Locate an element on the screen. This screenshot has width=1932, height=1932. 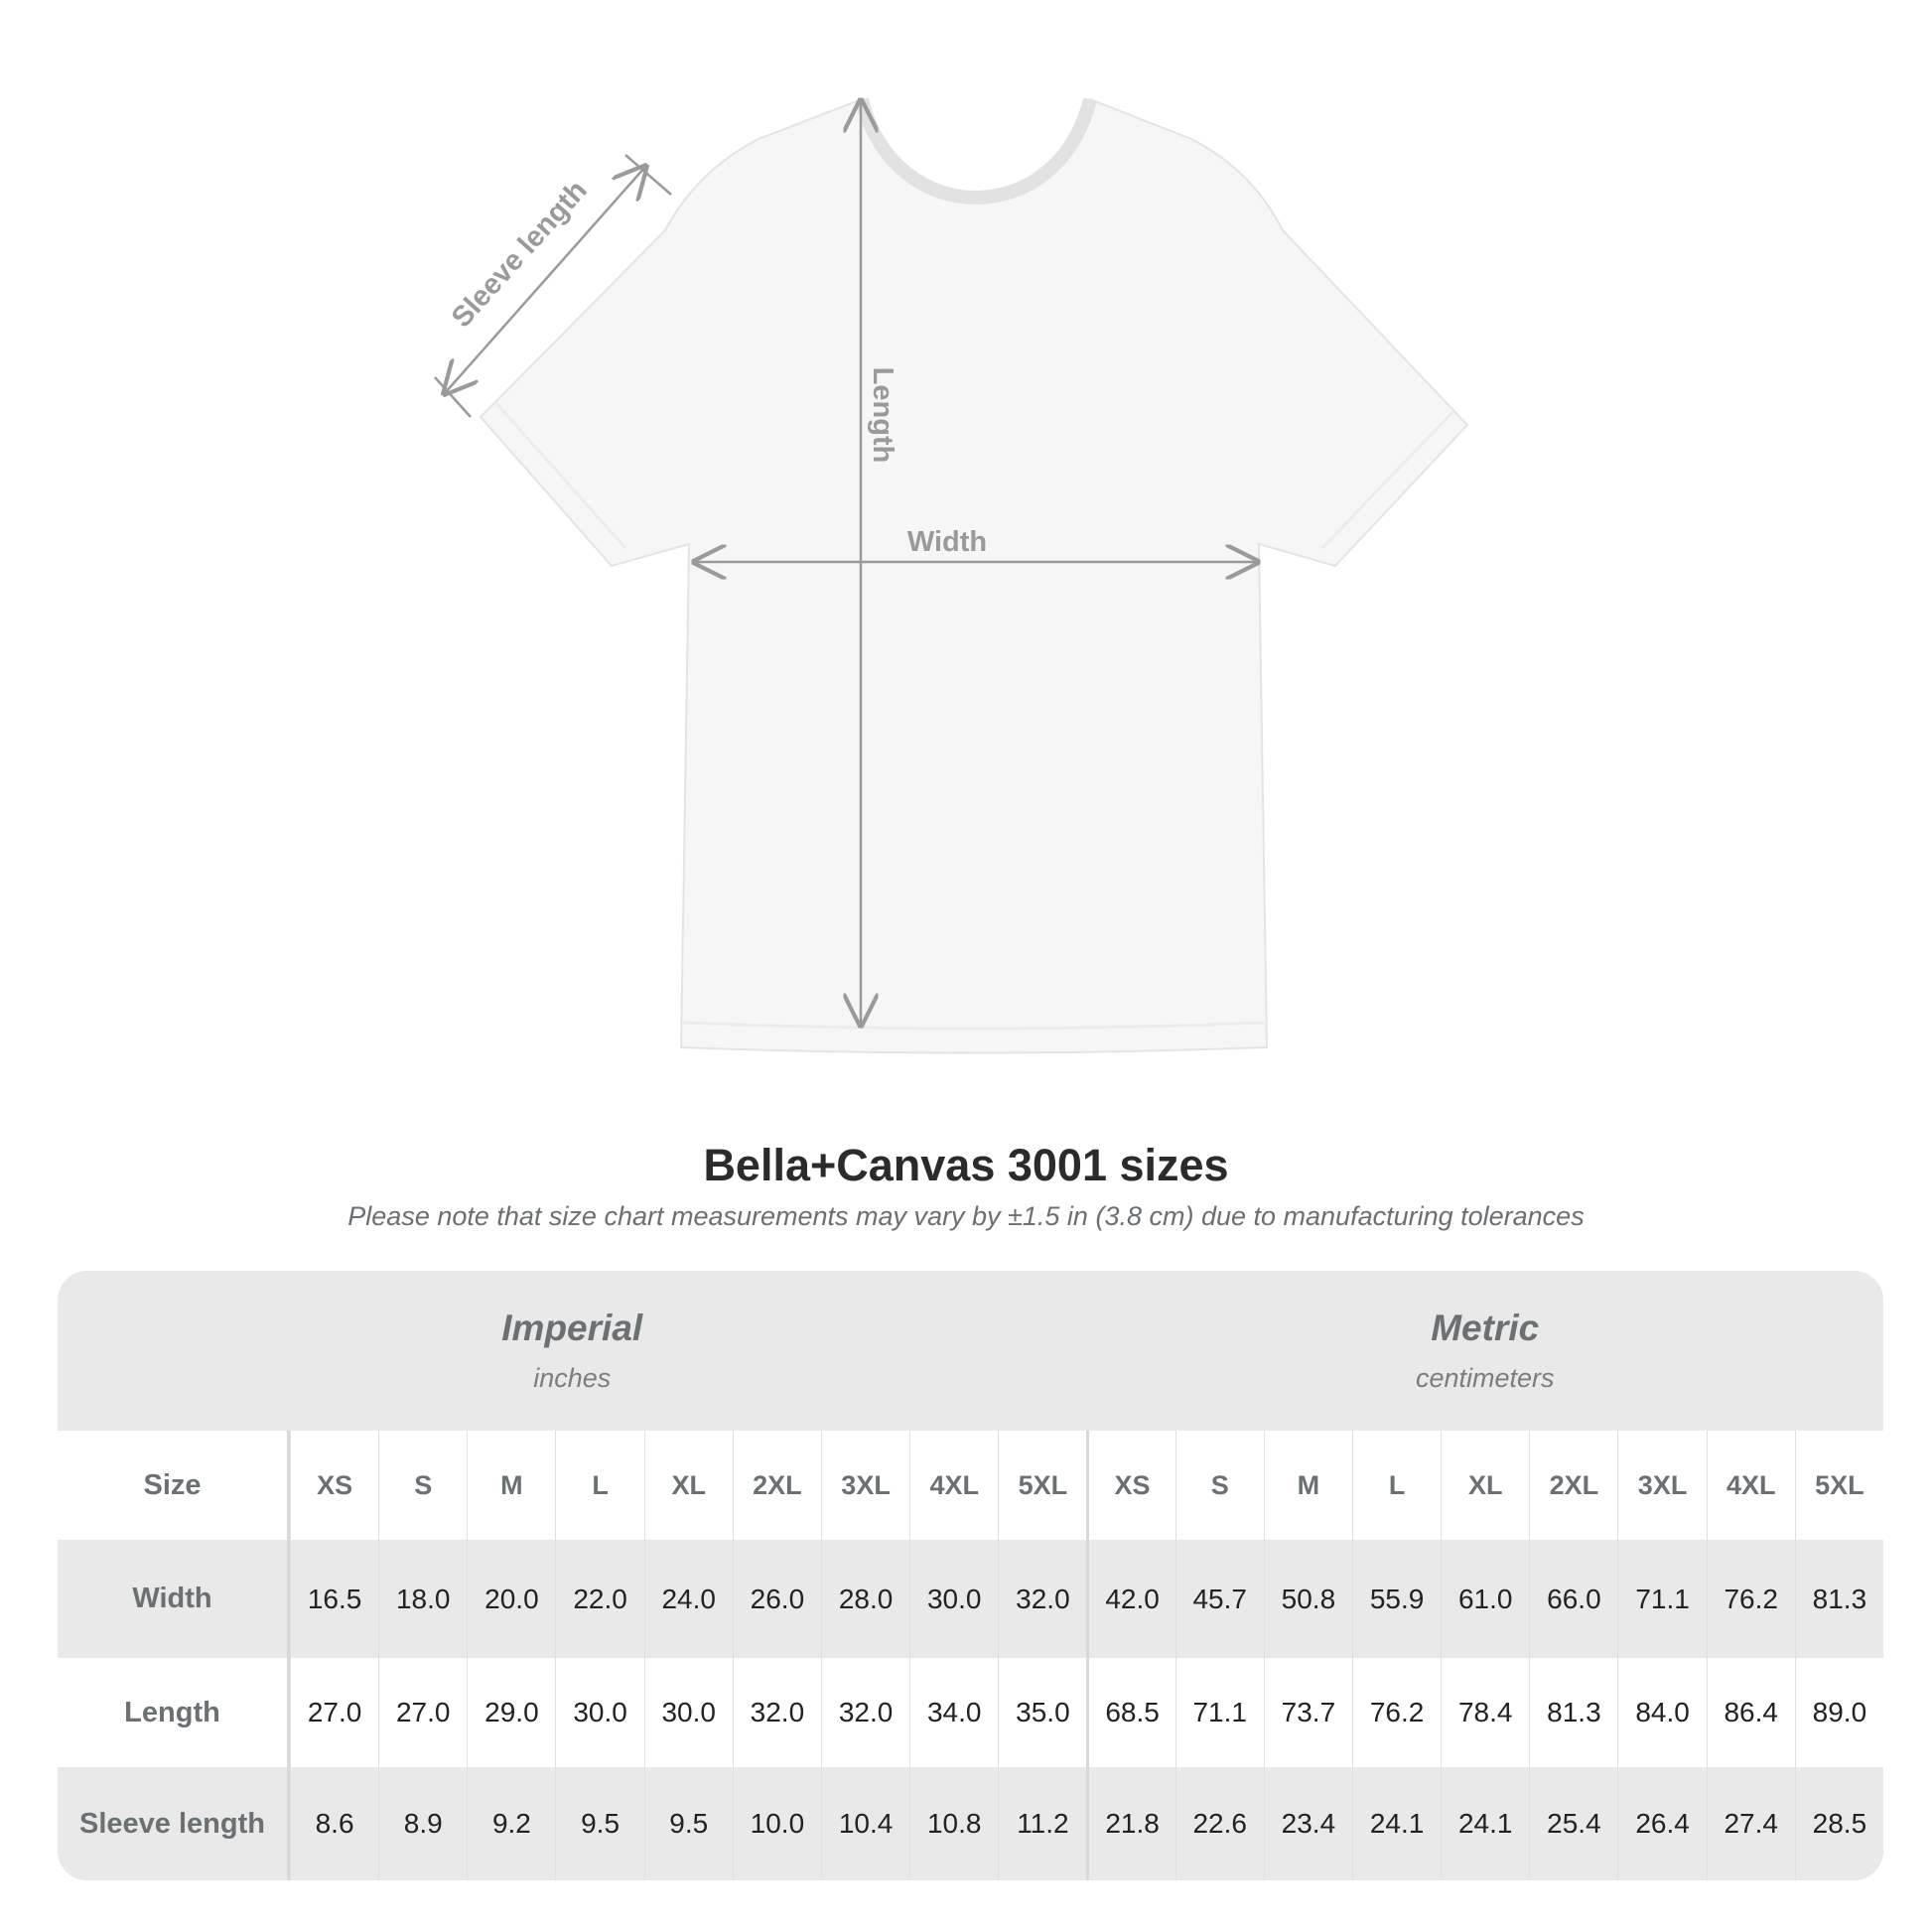
imperial-size-header: XL is located at coordinates (688, 1486).